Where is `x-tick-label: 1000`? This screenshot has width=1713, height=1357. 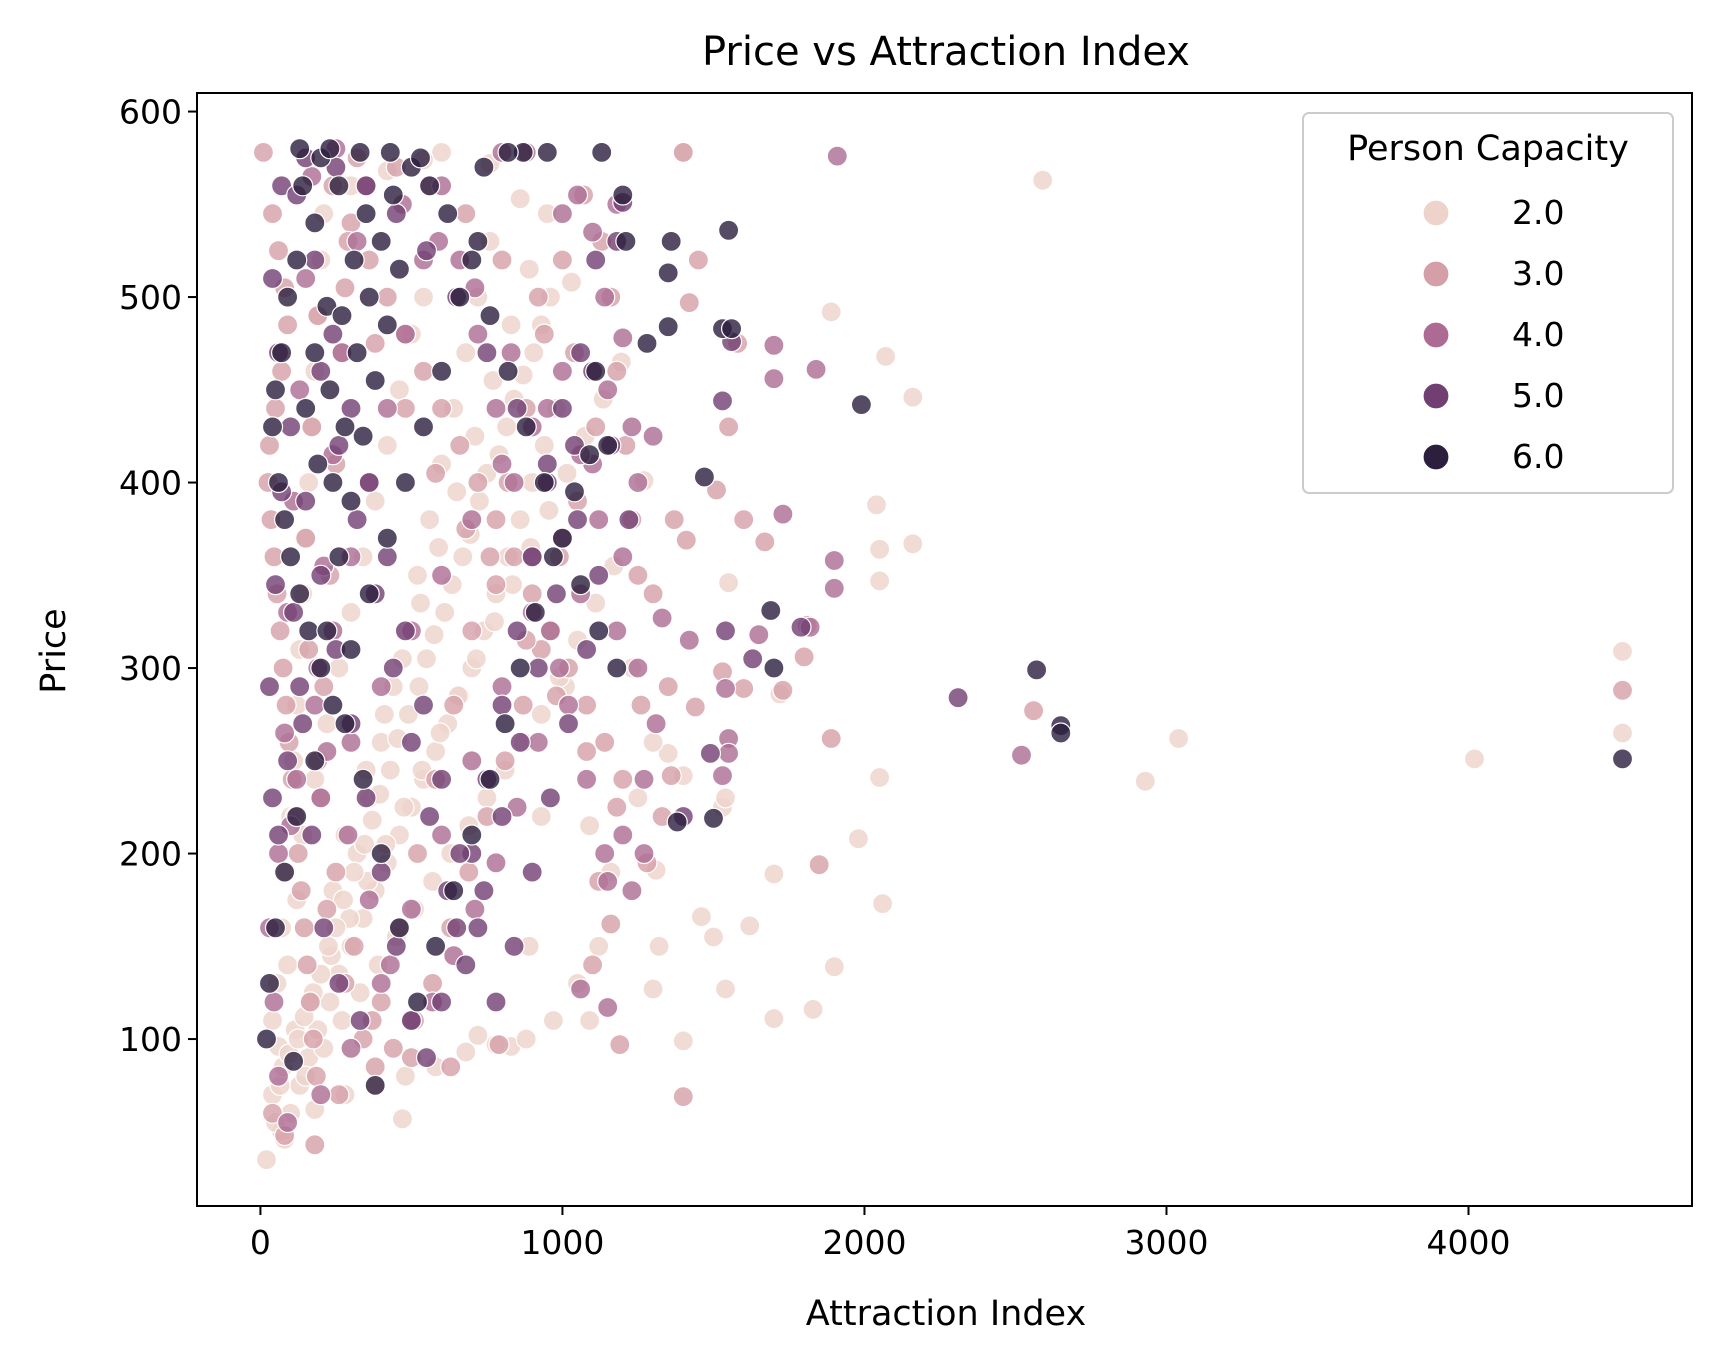 x-tick-label: 1000 is located at coordinates (562, 1242).